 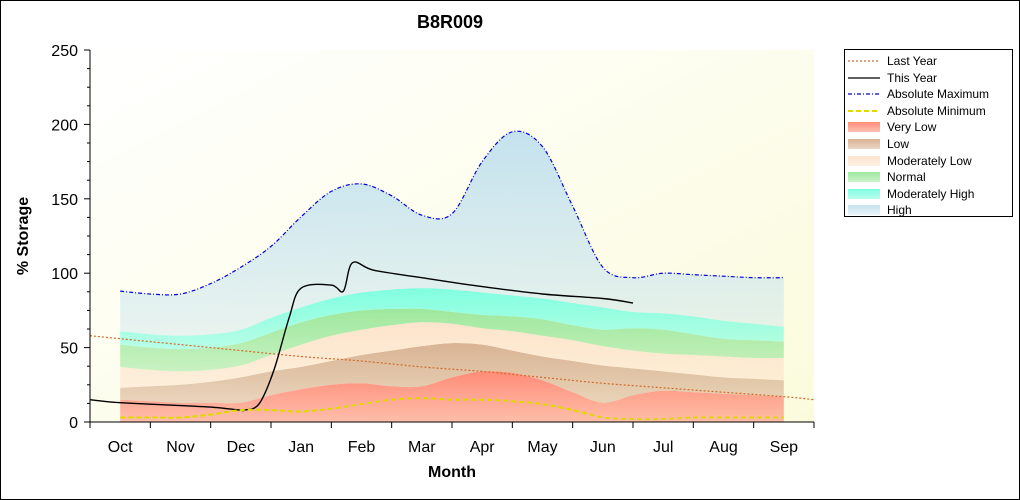 I want to click on legend-item-moderately-high: Moderately High, so click(x=928, y=194).